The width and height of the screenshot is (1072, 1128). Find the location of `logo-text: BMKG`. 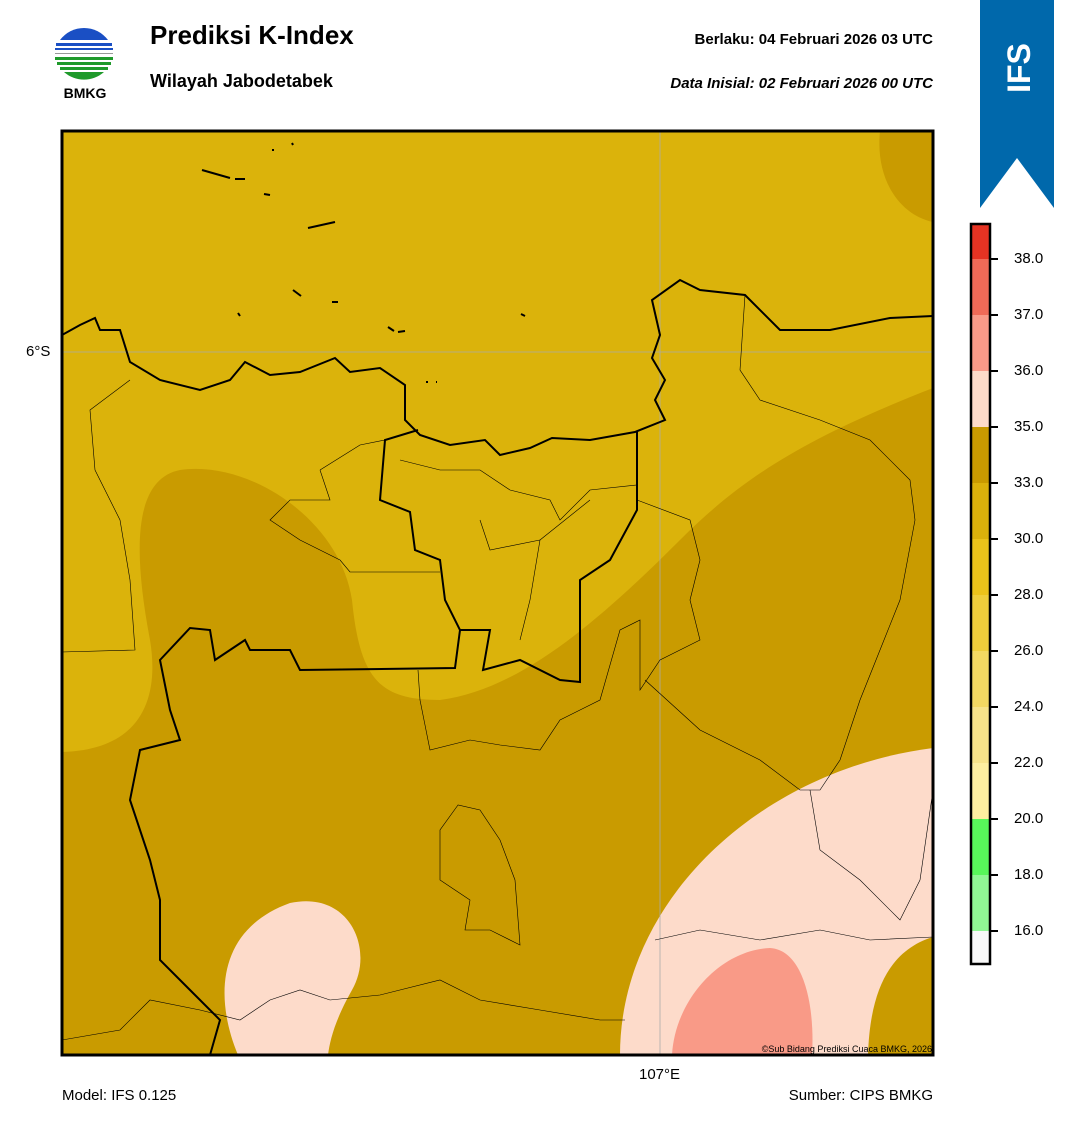

logo-text: BMKG is located at coordinates (85, 93).